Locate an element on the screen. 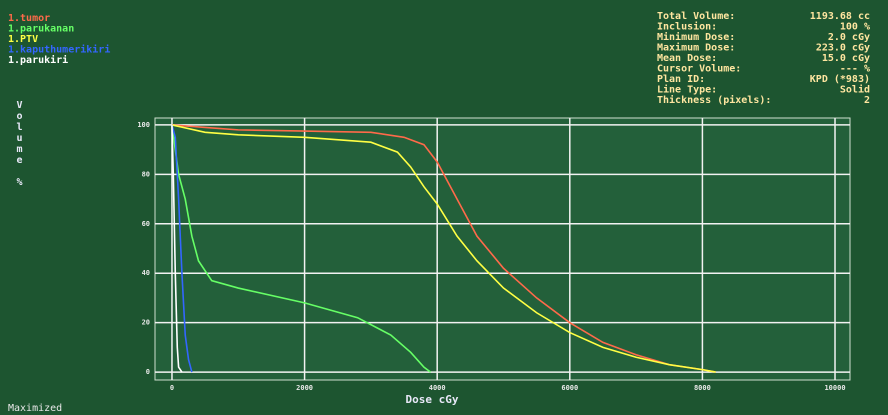 The width and height of the screenshot is (888, 415). y-tick-label: 80 is located at coordinates (146, 174).